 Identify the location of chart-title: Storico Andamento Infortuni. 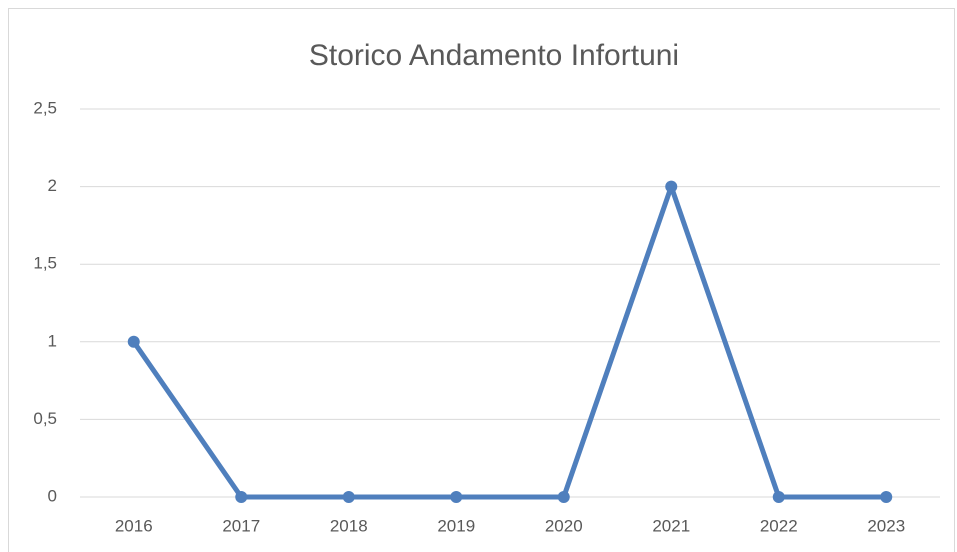
(494, 55).